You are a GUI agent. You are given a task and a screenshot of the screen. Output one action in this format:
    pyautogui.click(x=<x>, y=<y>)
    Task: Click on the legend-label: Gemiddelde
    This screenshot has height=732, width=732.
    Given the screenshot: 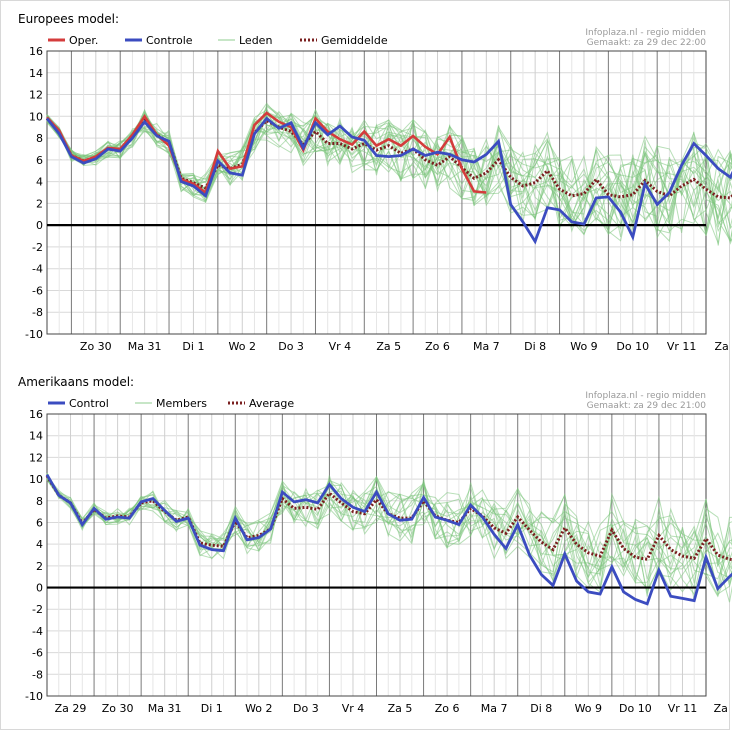 What is the action you would take?
    pyautogui.click(x=354, y=40)
    